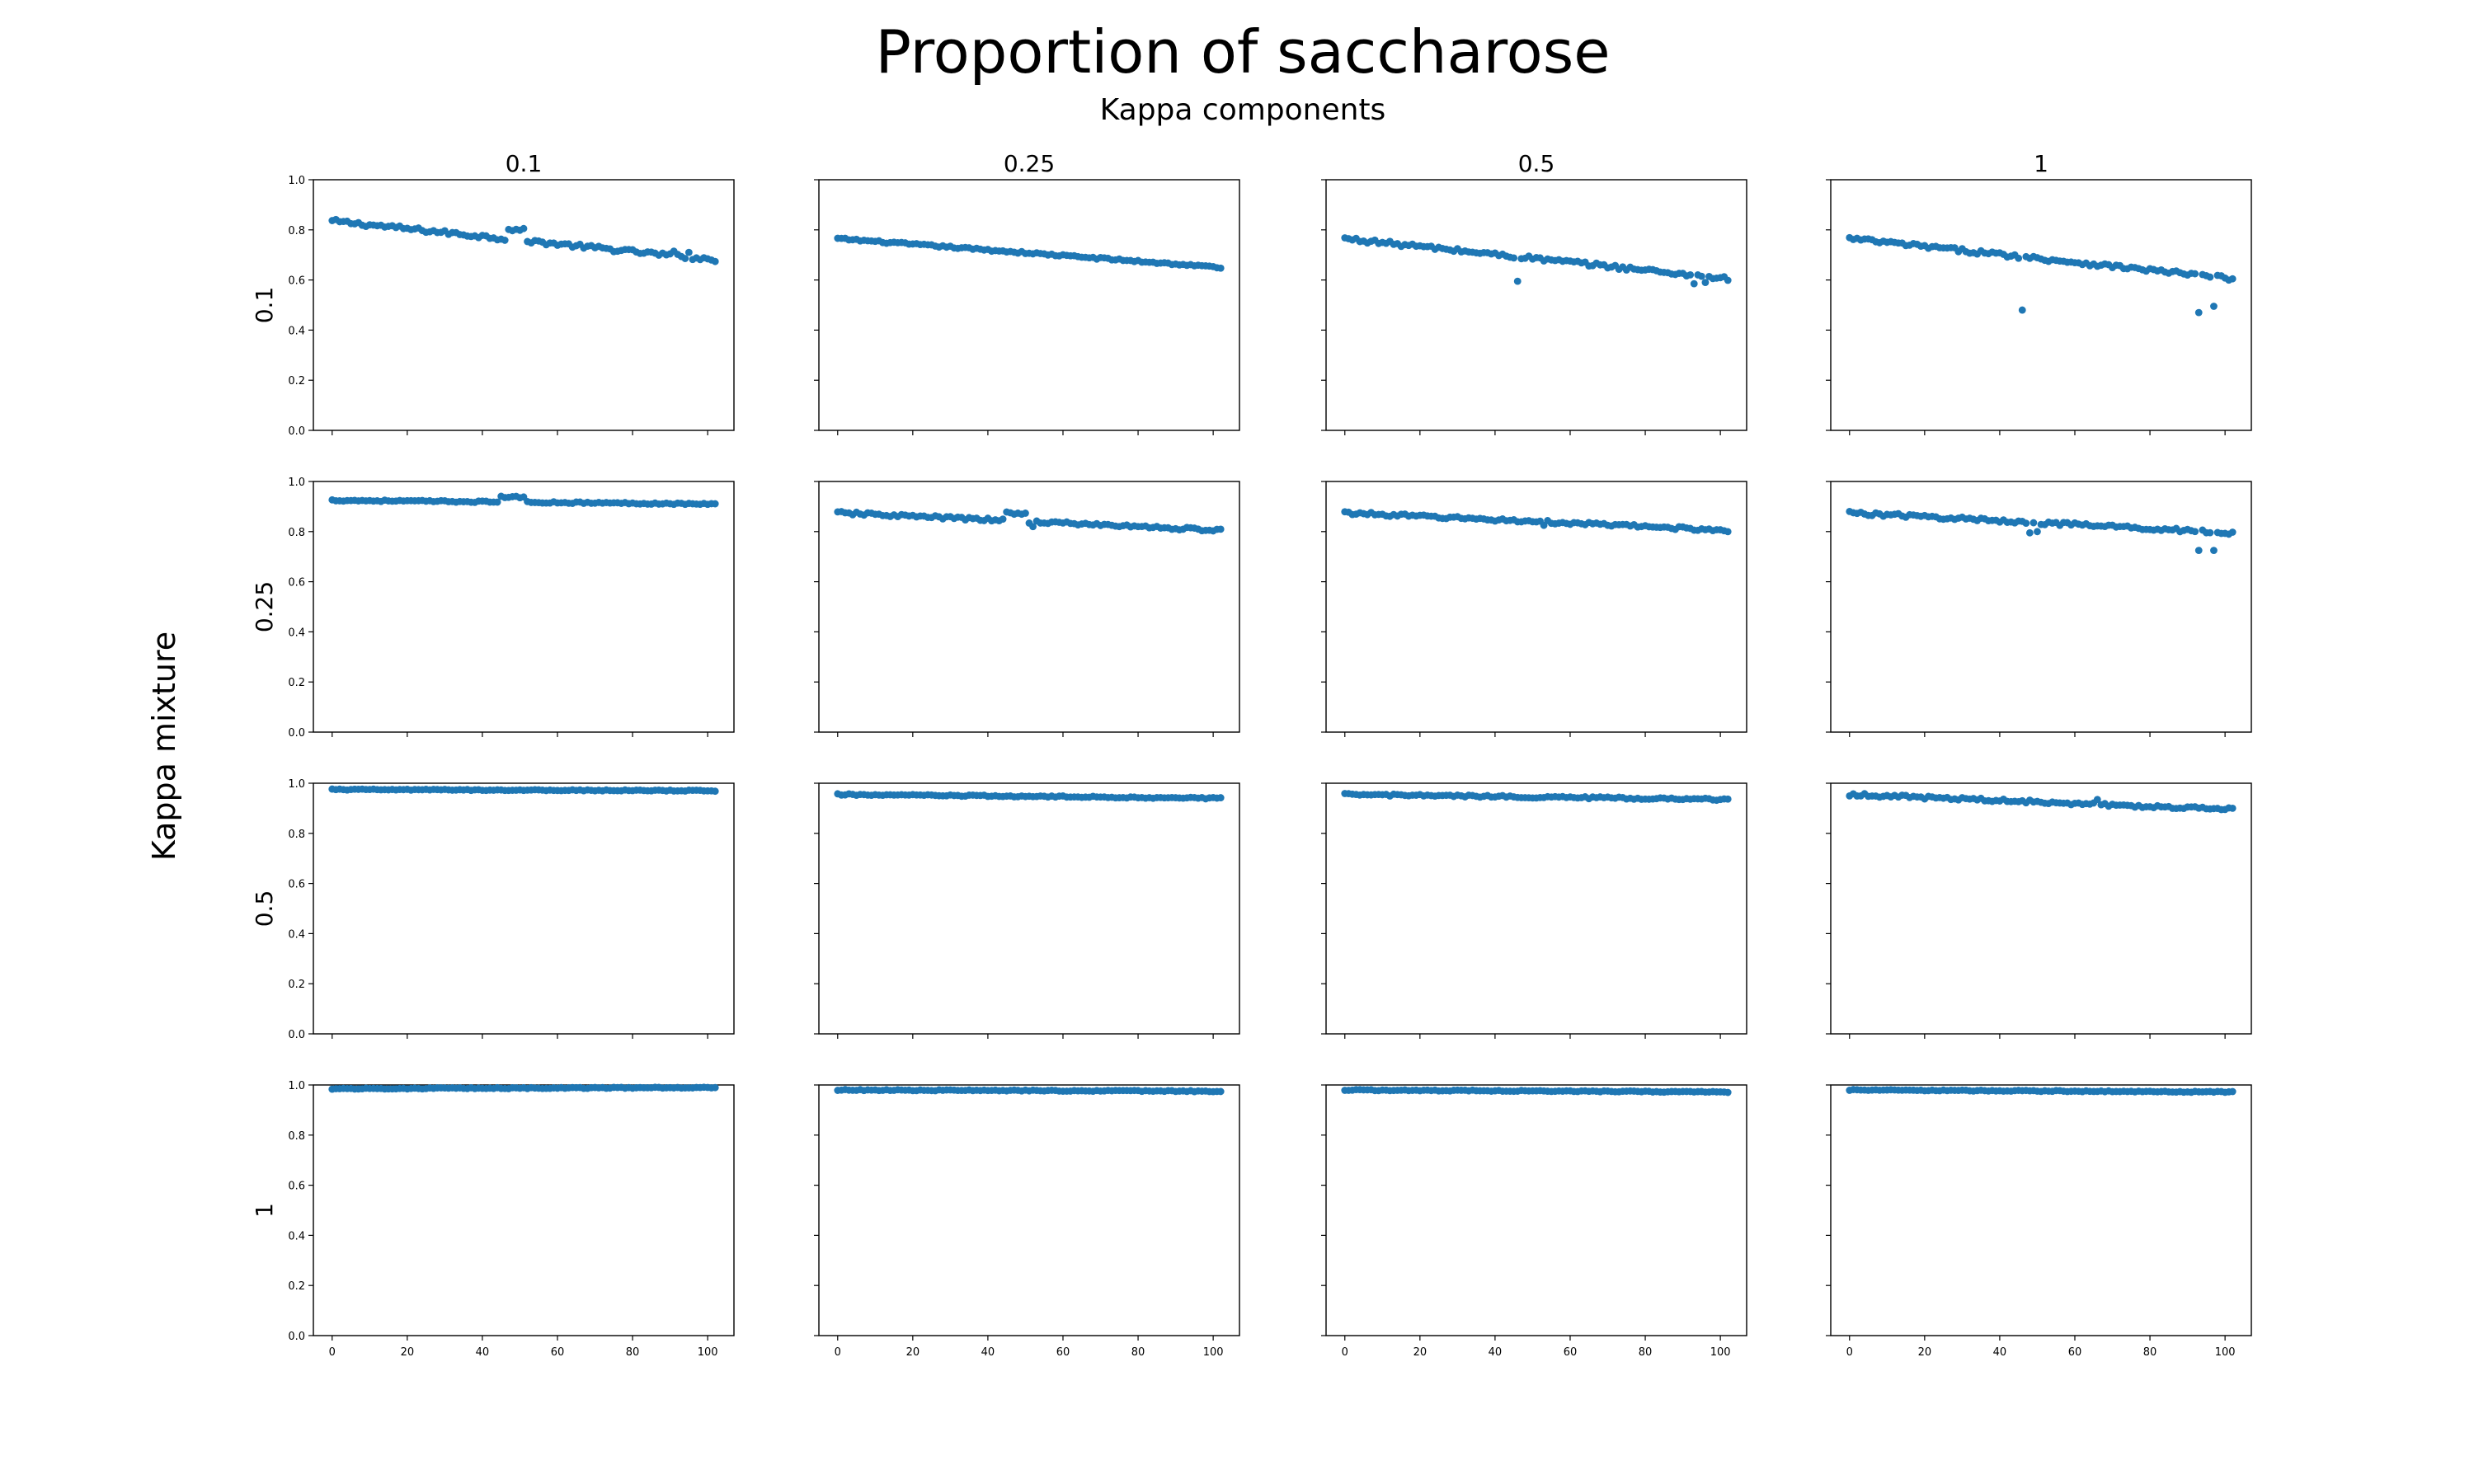  I want to click on panel-0-1: 0.25, so click(1027, 292).